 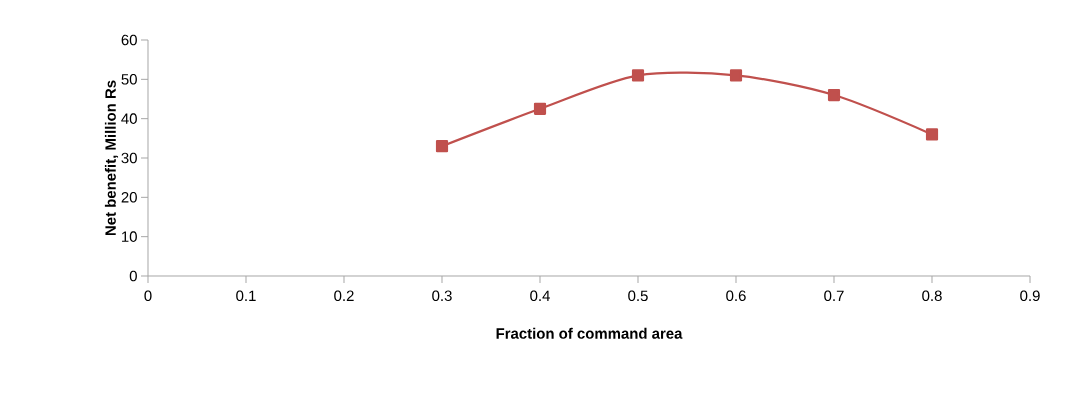 I want to click on y-axis-title: Net benefit, Million Rs, so click(x=111, y=158).